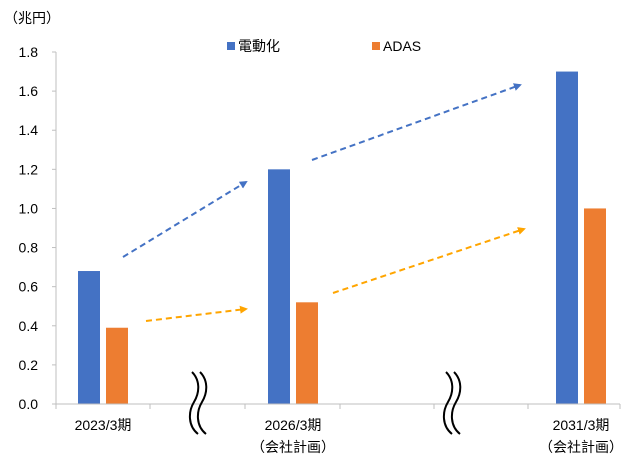  I want to click on y-tick-label: 0.8, so click(29, 248).